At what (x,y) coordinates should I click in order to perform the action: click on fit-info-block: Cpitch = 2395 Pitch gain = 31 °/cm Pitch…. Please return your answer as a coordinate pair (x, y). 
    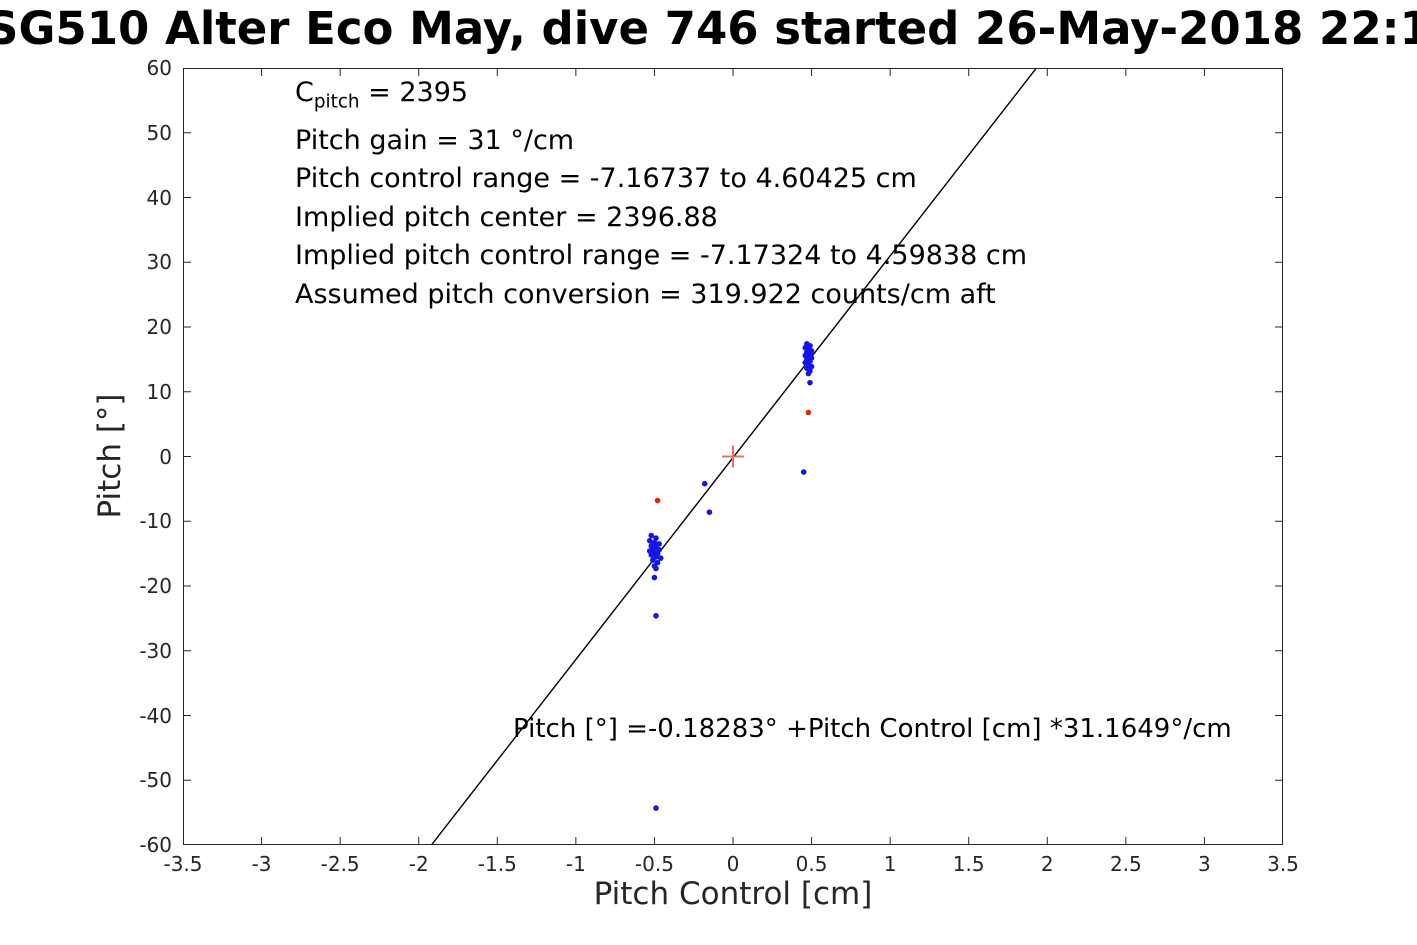
    Looking at the image, I should click on (661, 194).